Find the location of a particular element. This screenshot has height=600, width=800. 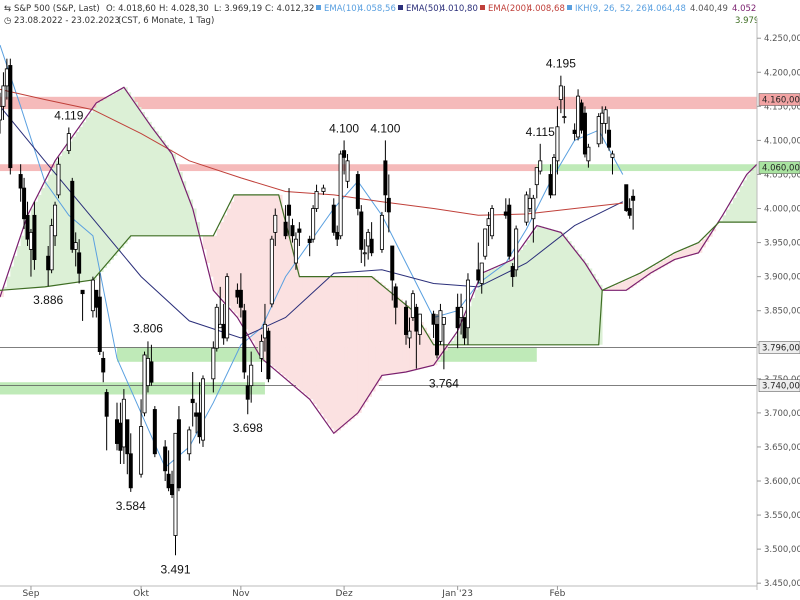

level-4160-box is located at coordinates (779, 99).